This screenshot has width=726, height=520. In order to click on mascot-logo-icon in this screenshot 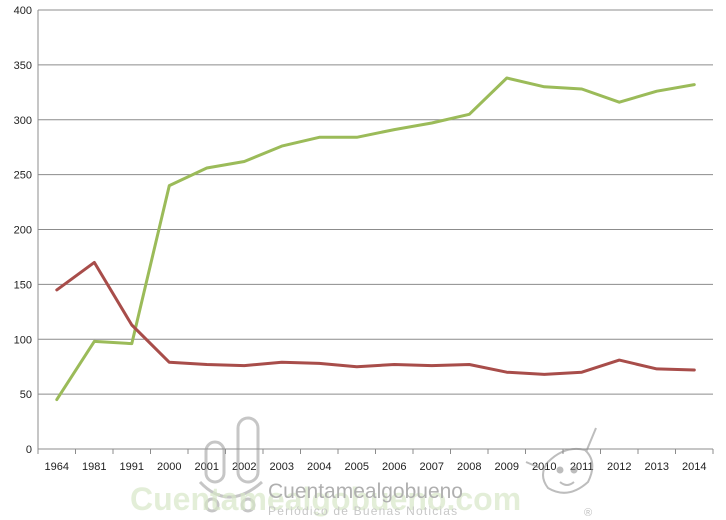, I will do `click(230, 464)`.